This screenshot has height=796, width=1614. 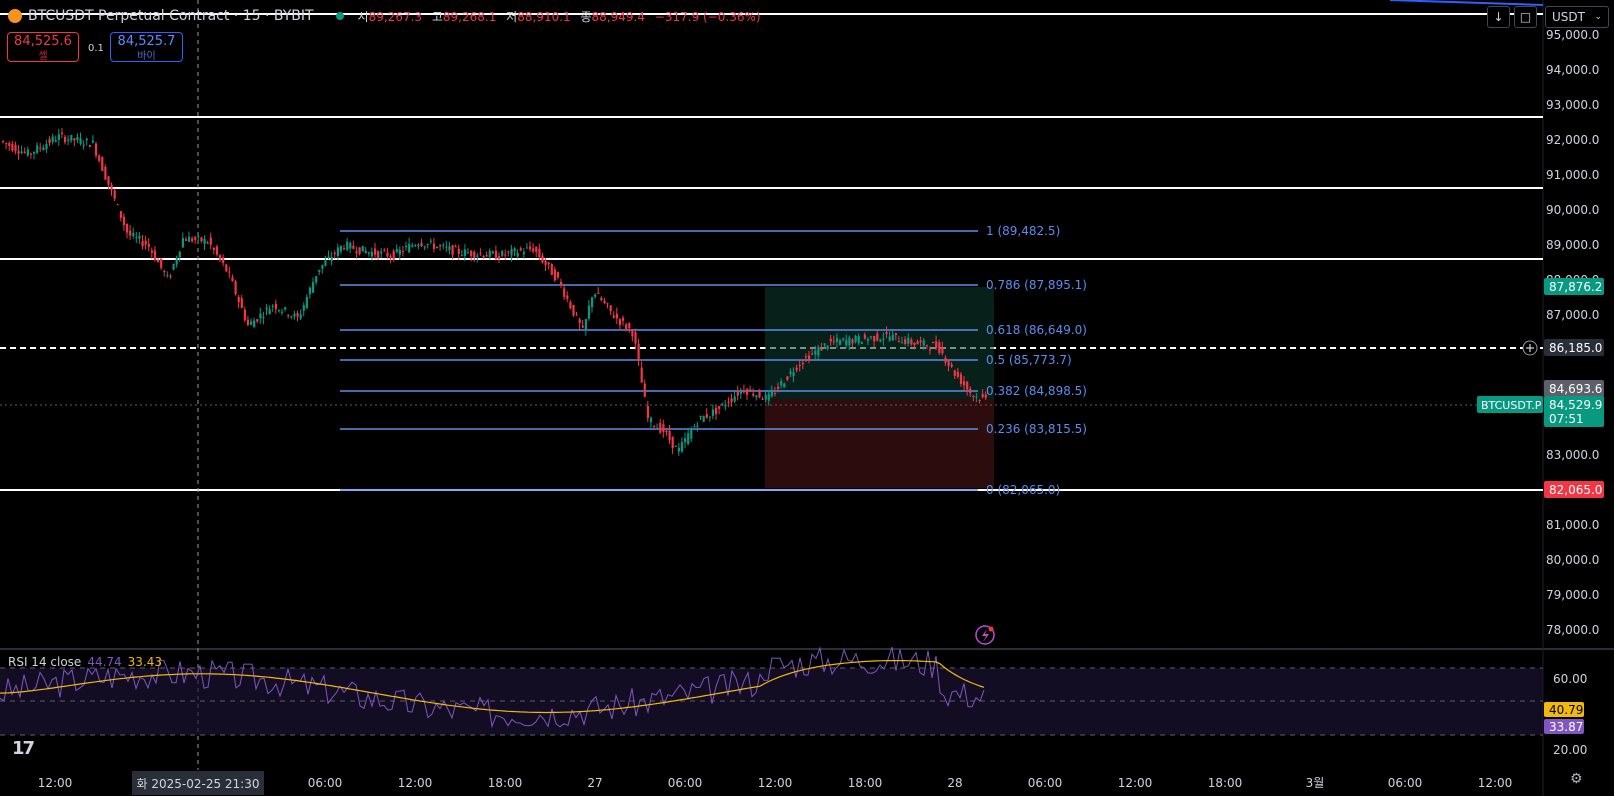 What do you see at coordinates (1570, 679) in the screenshot?
I see `rsi-tick-label: 60.00` at bounding box center [1570, 679].